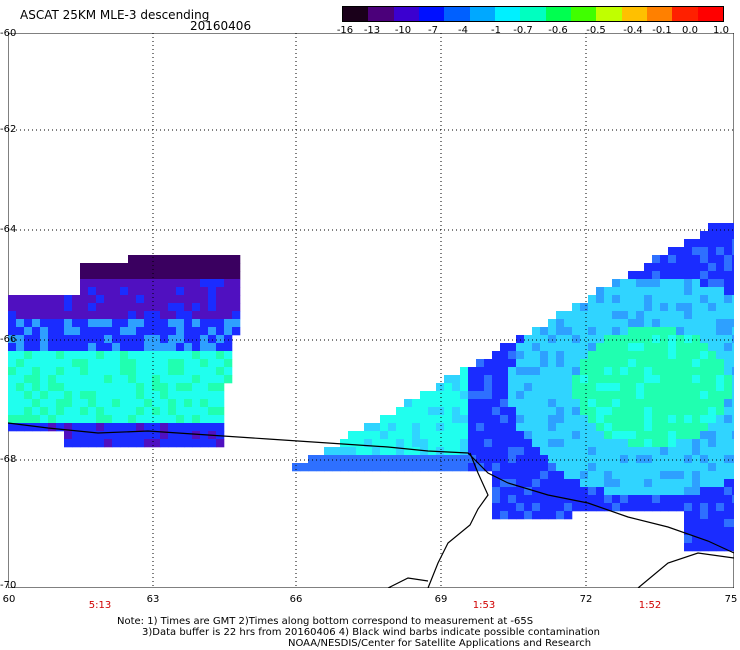  What do you see at coordinates (408, 582) in the screenshot?
I see `coastline-segment` at bounding box center [408, 582].